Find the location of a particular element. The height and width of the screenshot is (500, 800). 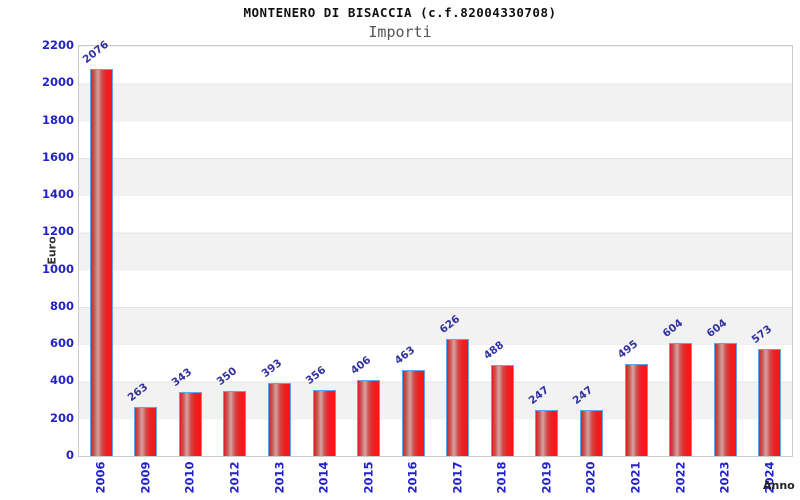

bar-value-label: 356 is located at coordinates (316, 375).